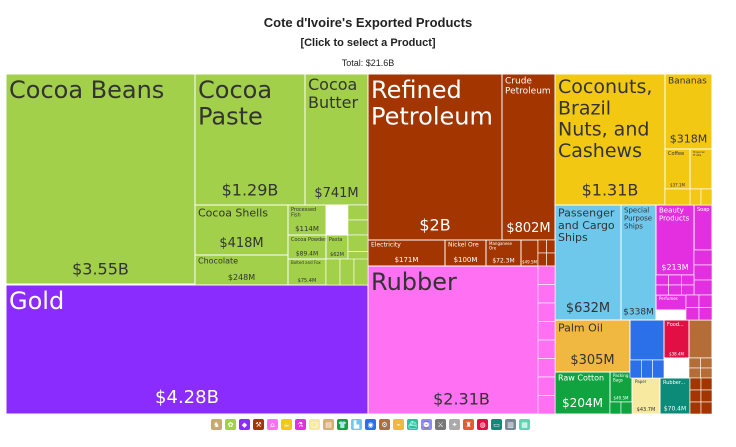  What do you see at coordinates (328, 424) in the screenshot?
I see `legend-wood-icon: ▤` at bounding box center [328, 424].